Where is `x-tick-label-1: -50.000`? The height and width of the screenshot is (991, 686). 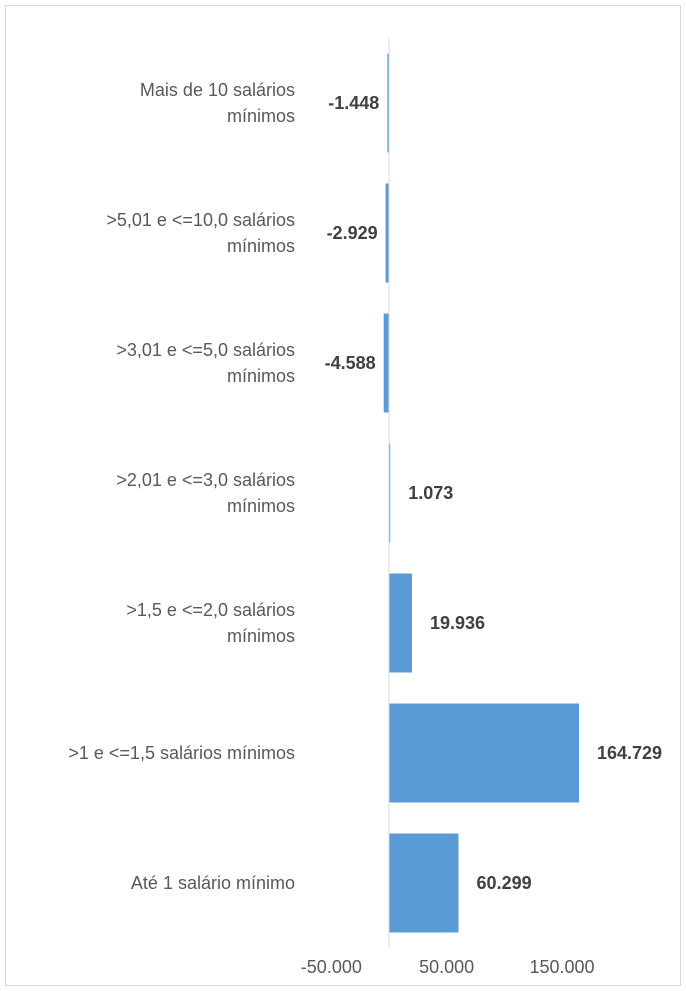 x-tick-label-1: -50.000 is located at coordinates (331, 967).